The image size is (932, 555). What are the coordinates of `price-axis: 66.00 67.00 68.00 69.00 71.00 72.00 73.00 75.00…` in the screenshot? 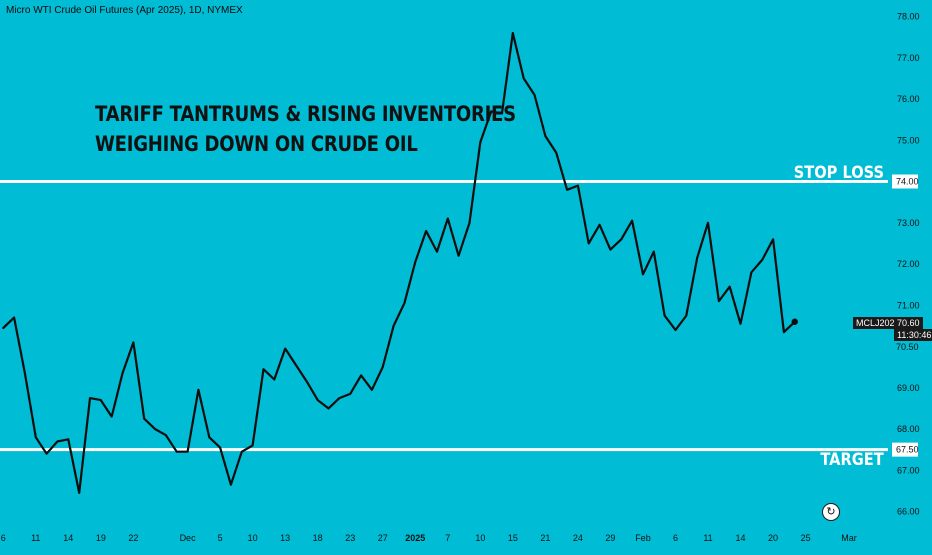 It's located at (908, 264).